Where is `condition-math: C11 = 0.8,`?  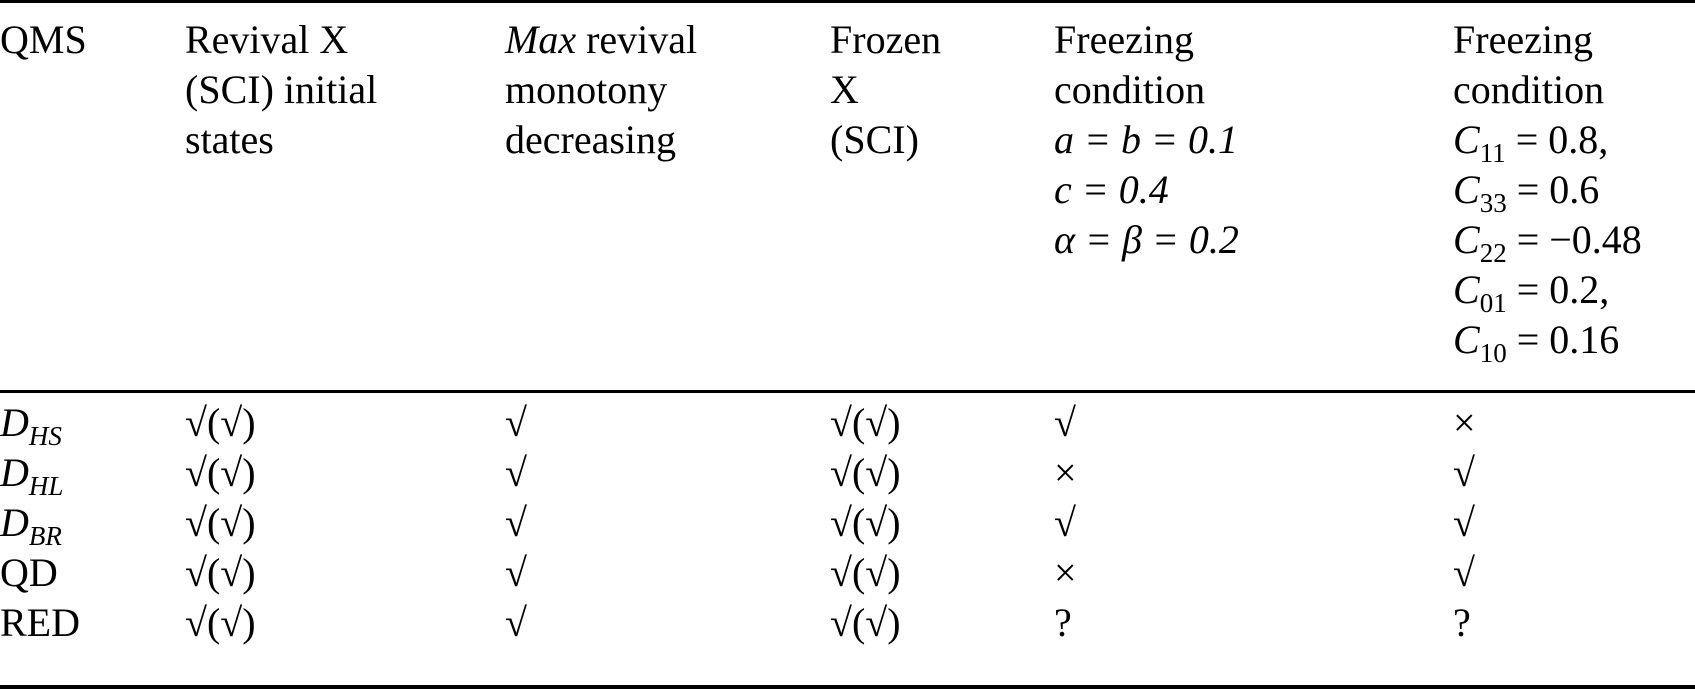
condition-math: C11 = 0.8, is located at coordinates (1547, 141).